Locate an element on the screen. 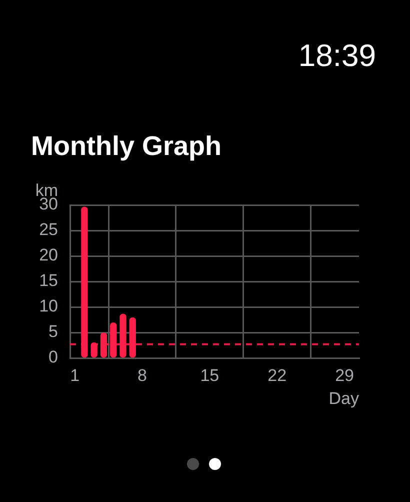 The image size is (410, 502). text: 18:39 is located at coordinates (337, 55).